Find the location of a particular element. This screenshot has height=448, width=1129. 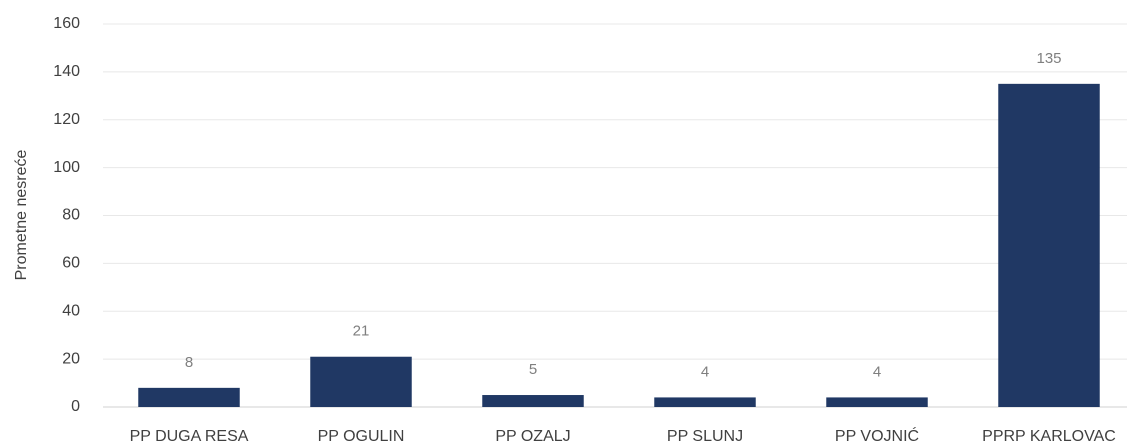

data-label: 135 is located at coordinates (1048, 58).